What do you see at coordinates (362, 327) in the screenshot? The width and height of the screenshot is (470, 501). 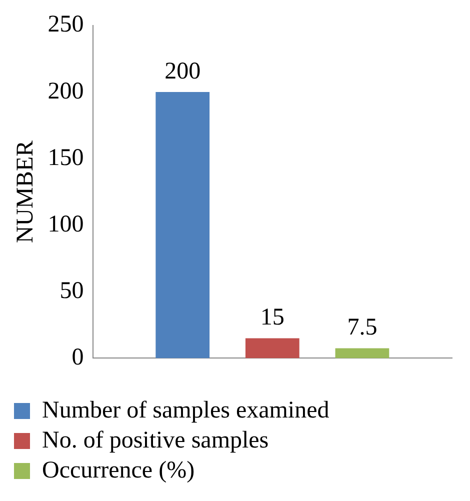 I see `data-label: 7.5` at bounding box center [362, 327].